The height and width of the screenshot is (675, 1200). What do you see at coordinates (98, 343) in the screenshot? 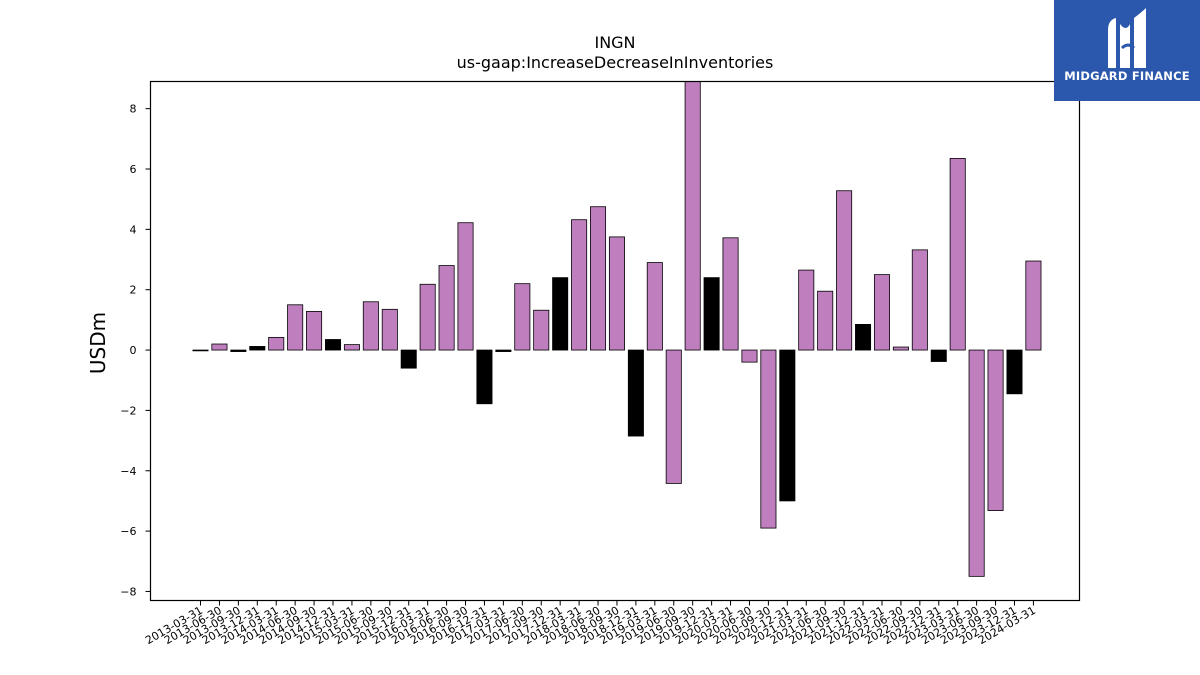
I see `y-axis-label: USDm` at bounding box center [98, 343].